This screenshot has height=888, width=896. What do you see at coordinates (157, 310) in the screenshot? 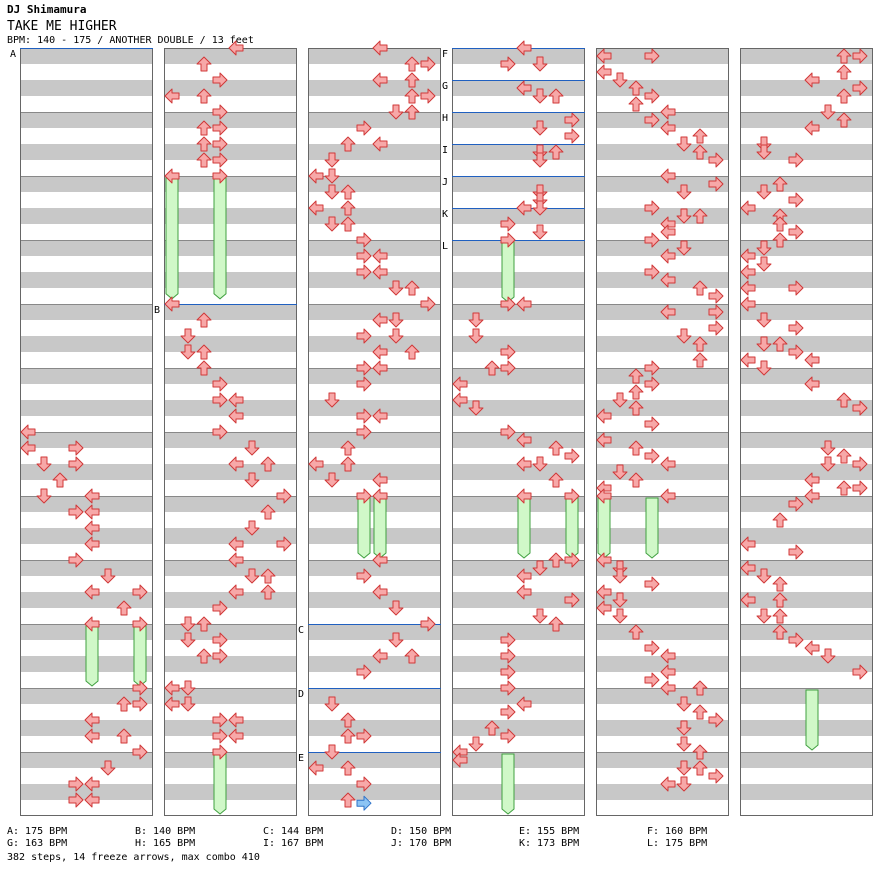
I see `section-label-b: B` at bounding box center [157, 310].